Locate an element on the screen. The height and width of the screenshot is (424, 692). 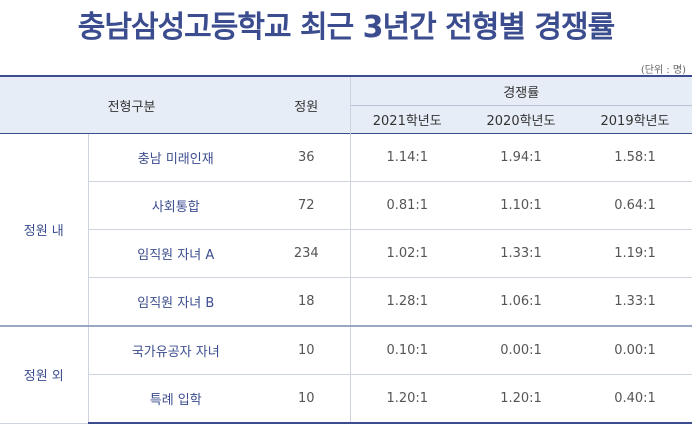
row-quota: 234 is located at coordinates (306, 253).